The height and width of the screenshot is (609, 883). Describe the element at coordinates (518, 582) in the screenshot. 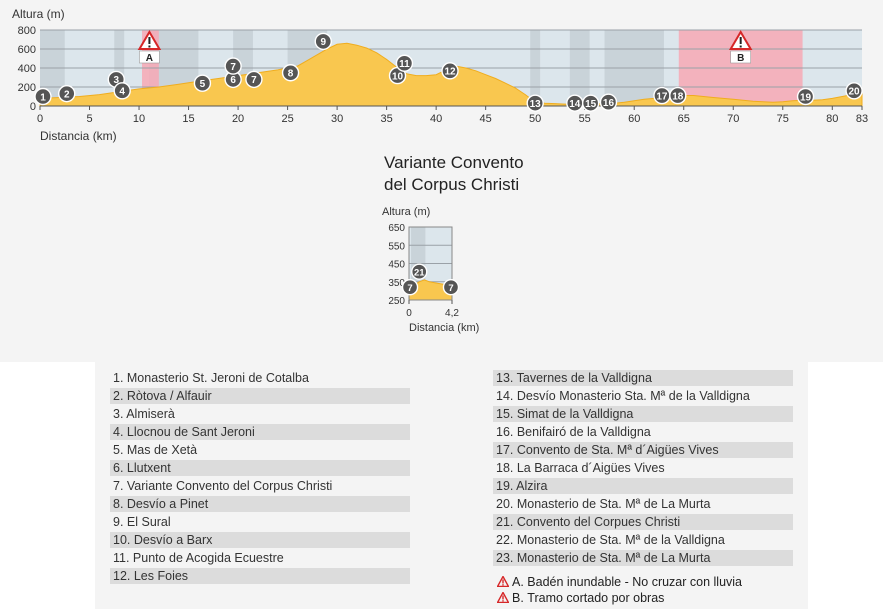

I see `hazard-note-letter: A.` at that location.